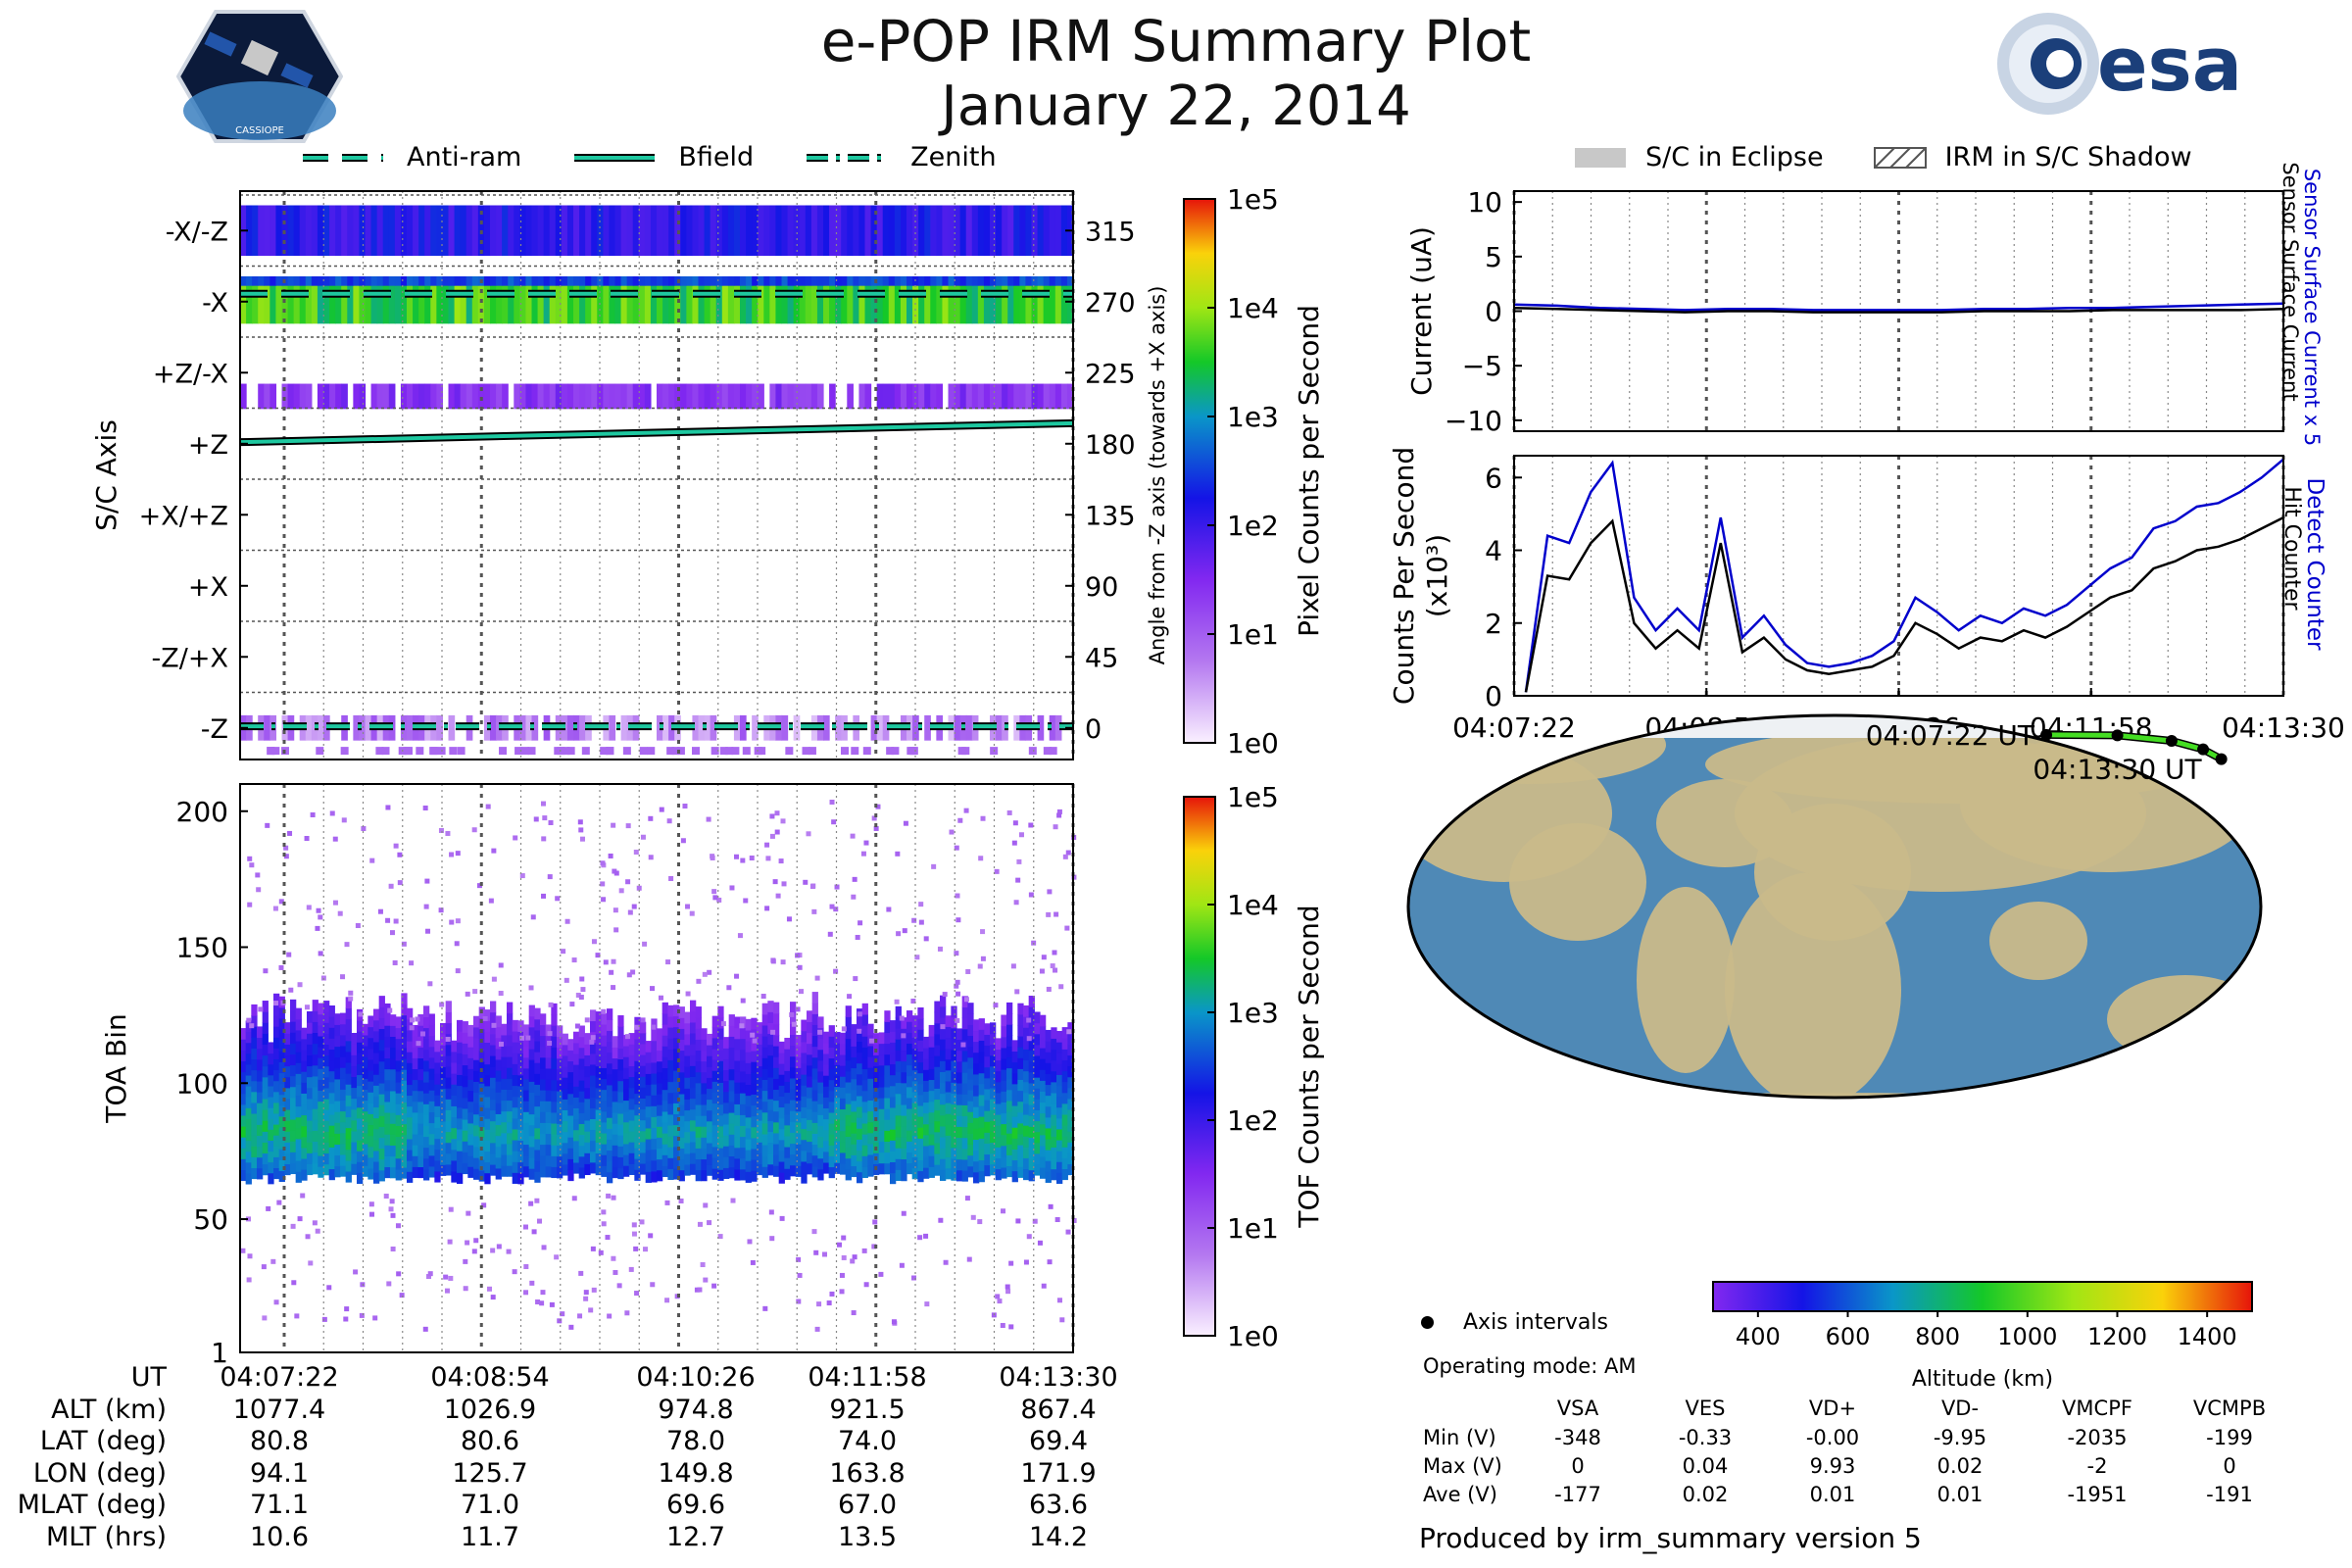 The width and height of the screenshot is (2352, 1568). Describe the element at coordinates (2097, 1466) in the screenshot. I see `voltage-cell: -2` at that location.